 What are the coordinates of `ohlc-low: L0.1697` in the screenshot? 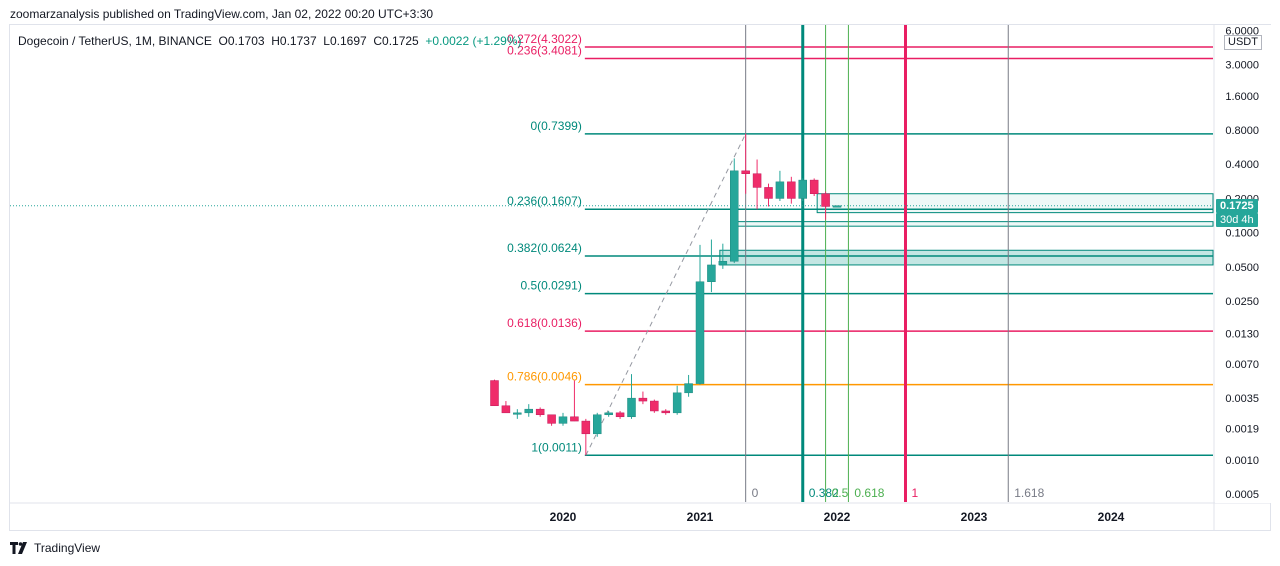 It's located at (345, 41).